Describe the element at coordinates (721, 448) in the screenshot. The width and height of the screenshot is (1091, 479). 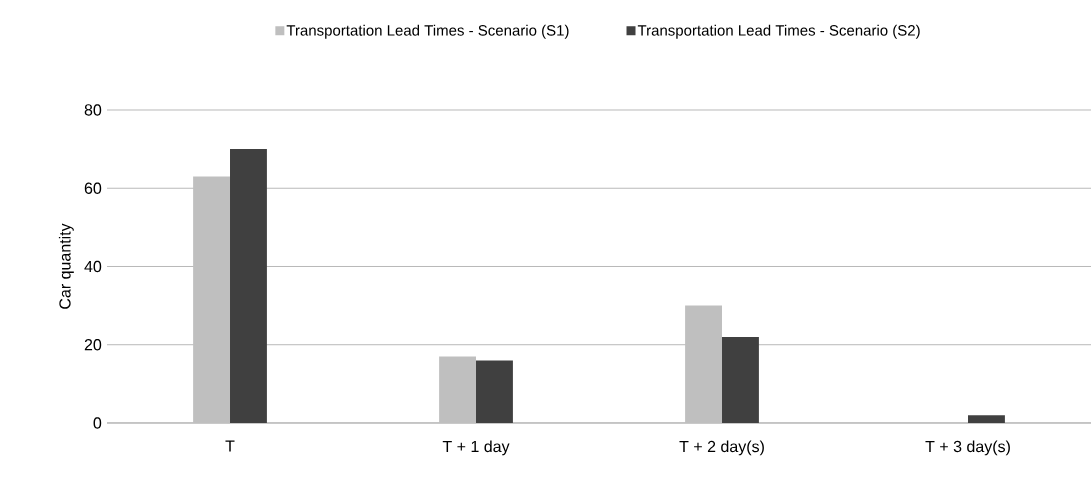
I see `x-tick-label: T + 2 day(s)` at that location.